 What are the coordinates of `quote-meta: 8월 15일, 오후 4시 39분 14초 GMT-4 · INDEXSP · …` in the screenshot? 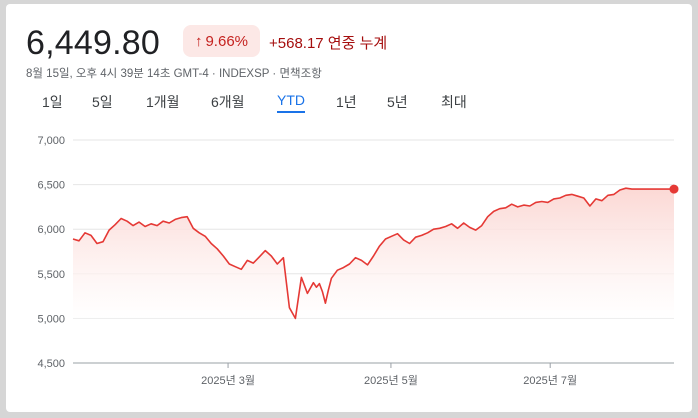 It's located at (174, 74).